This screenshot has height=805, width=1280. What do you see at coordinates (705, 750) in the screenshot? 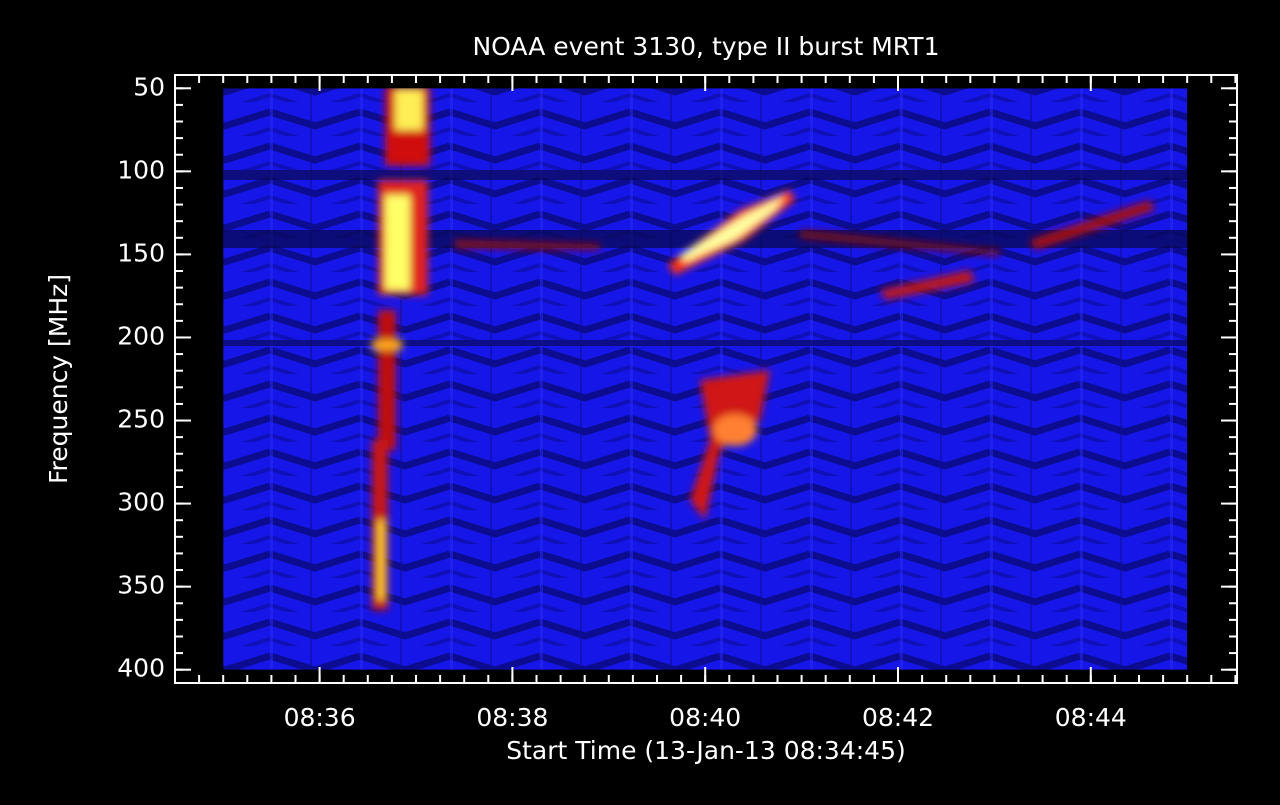
I see `x-axis-label: Start Time (13-Jan-13 08:34:45)` at bounding box center [705, 750].